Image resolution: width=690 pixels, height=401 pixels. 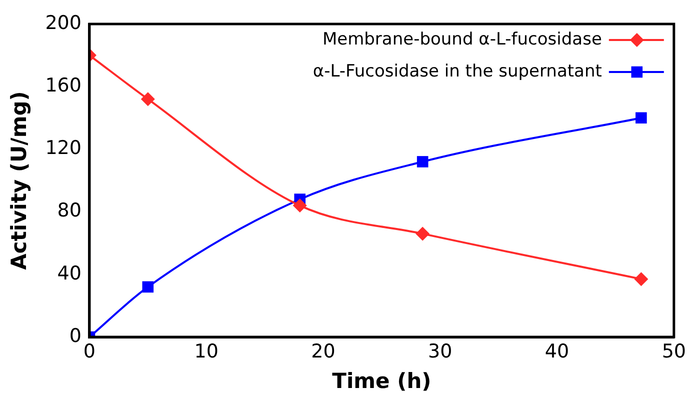 What do you see at coordinates (323, 351) in the screenshot?
I see `x-tick-label: 20` at bounding box center [323, 351].